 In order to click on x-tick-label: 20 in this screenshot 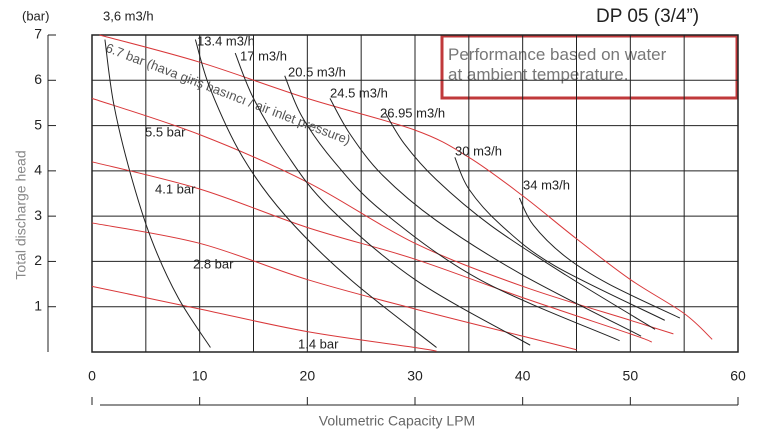, I will do `click(308, 376)`.